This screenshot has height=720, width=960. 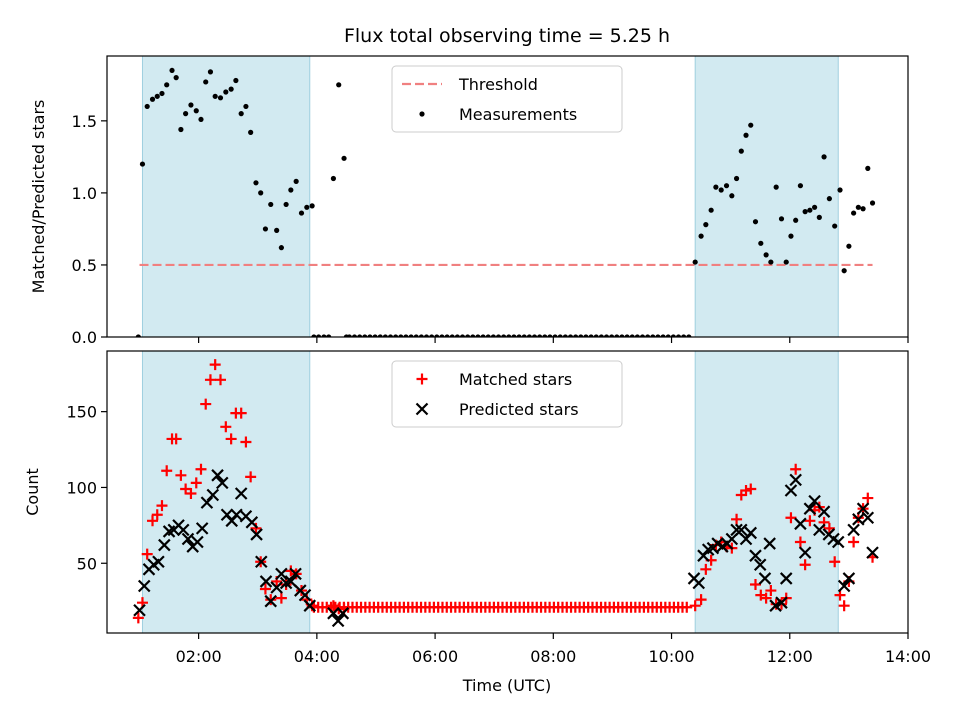 I want to click on y-axis-label: Count, so click(x=32, y=492).